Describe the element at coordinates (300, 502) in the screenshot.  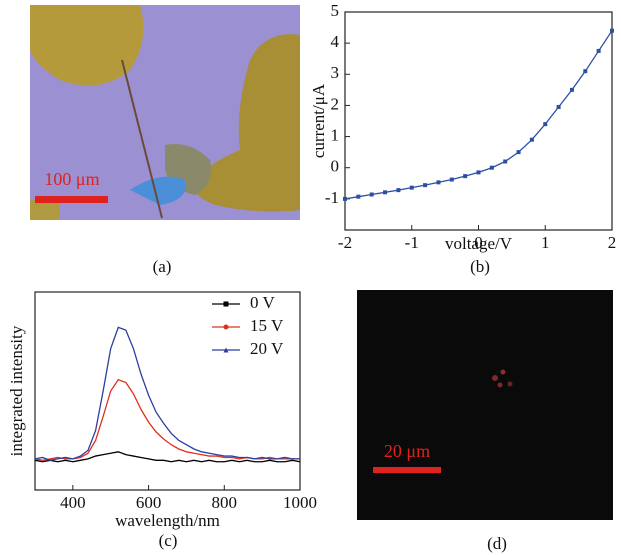
I see `x-tick-label: 1000` at that location.